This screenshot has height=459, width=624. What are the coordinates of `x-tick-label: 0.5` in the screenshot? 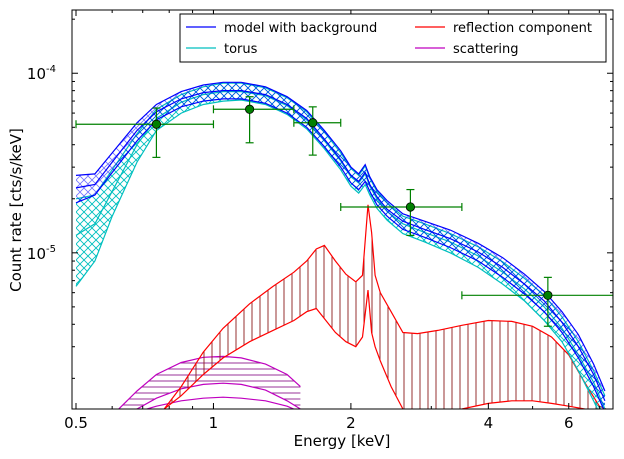 It's located at (76, 423).